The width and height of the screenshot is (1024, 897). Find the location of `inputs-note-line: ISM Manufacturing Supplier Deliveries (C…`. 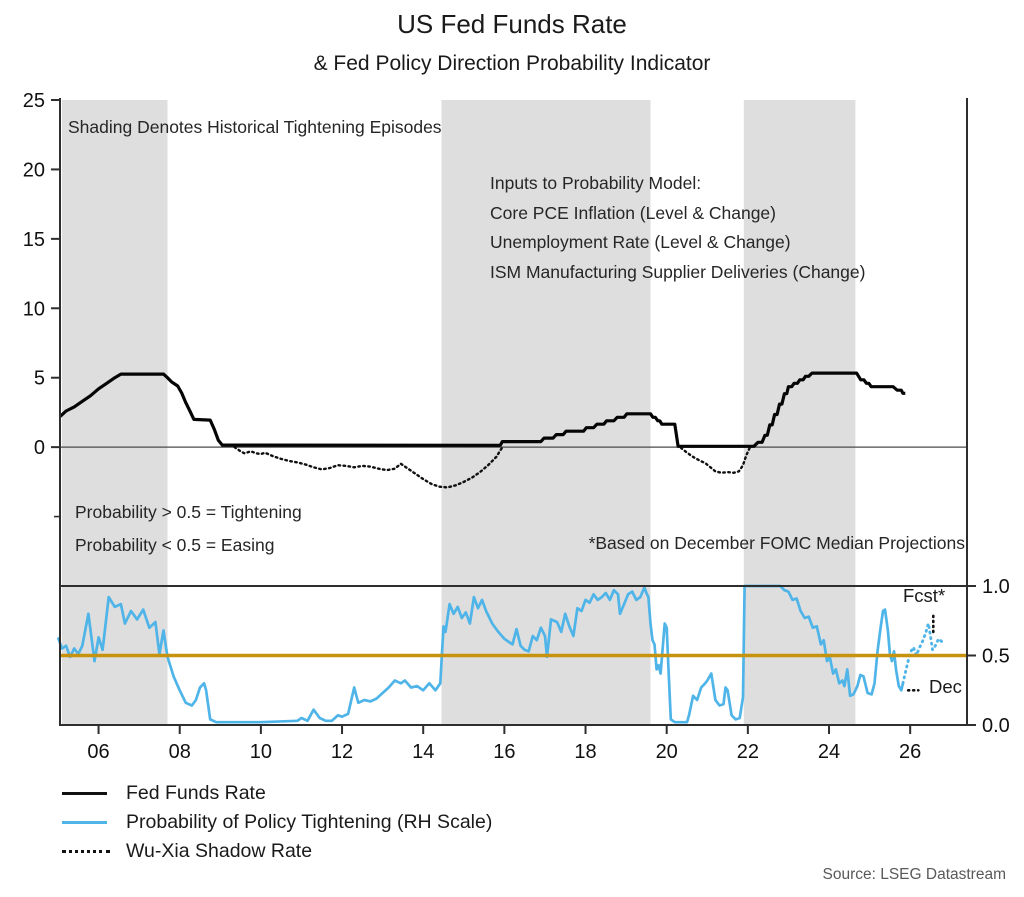

inputs-note-line: ISM Manufacturing Supplier Deliveries (C… is located at coordinates (678, 271).